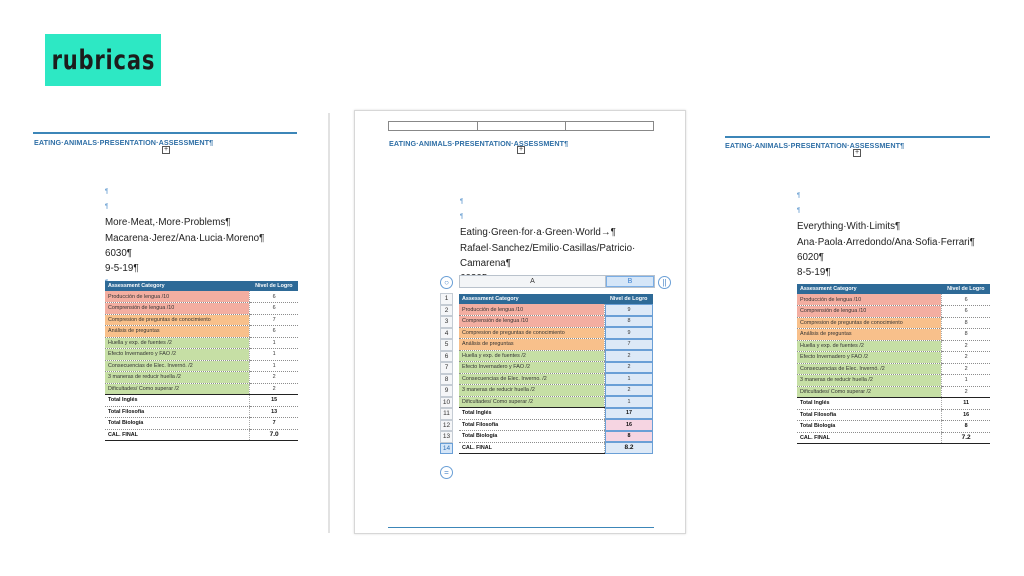 The height and width of the screenshot is (576, 1024). Describe the element at coordinates (630, 281) in the screenshot. I see `column-b-header: B` at that location.